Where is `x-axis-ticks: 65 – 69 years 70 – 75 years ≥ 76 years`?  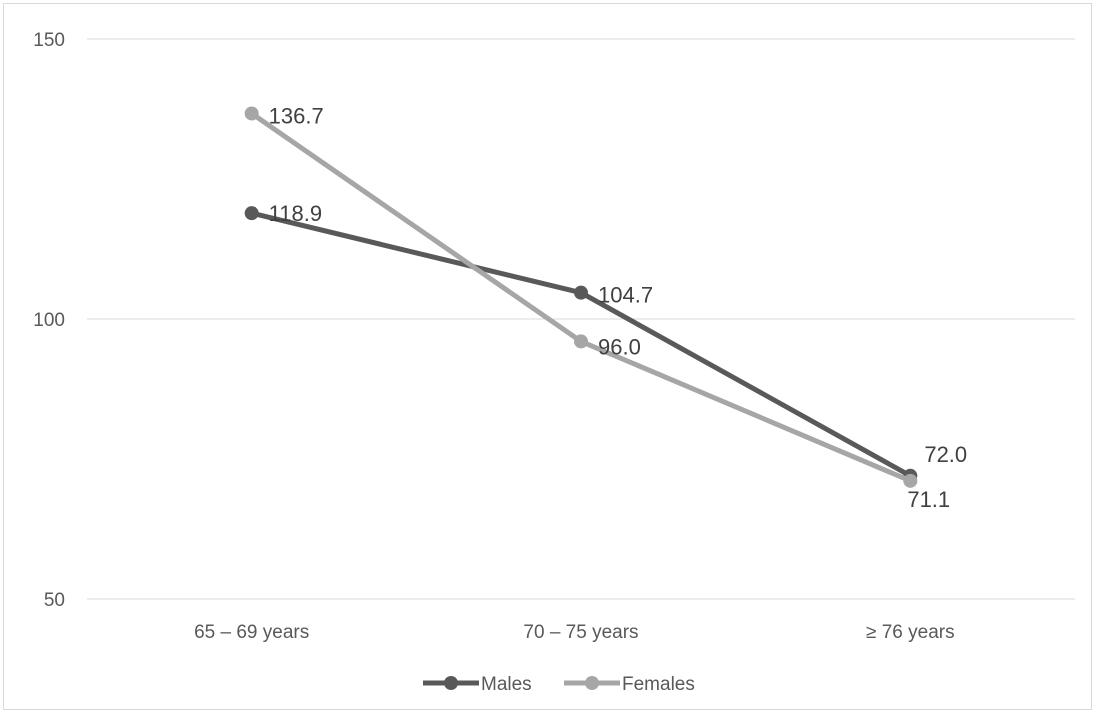
x-axis-ticks: 65 – 69 years 70 – 75 years ≥ 76 years is located at coordinates (574, 632).